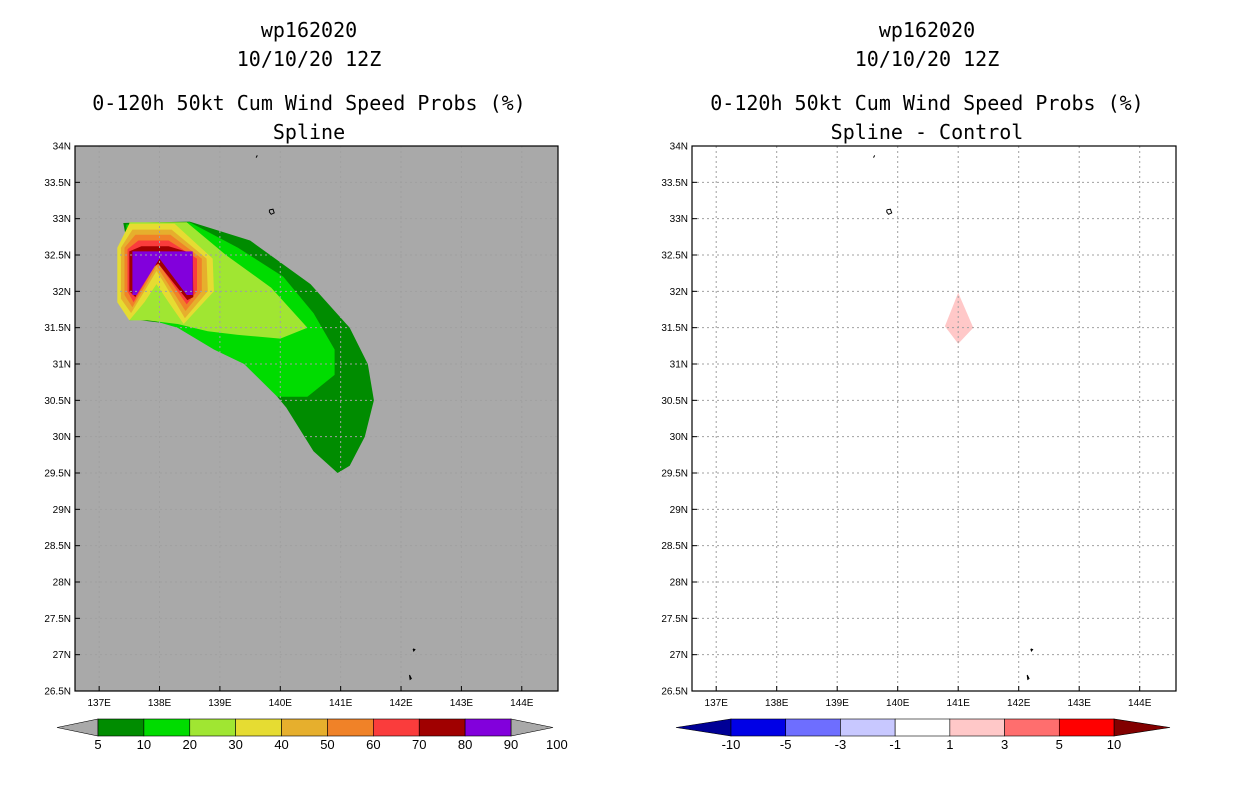  Describe the element at coordinates (923, 735) in the screenshot. I see `right-colorbar: -10 -5 -3 -1 1 3 5 10` at that location.